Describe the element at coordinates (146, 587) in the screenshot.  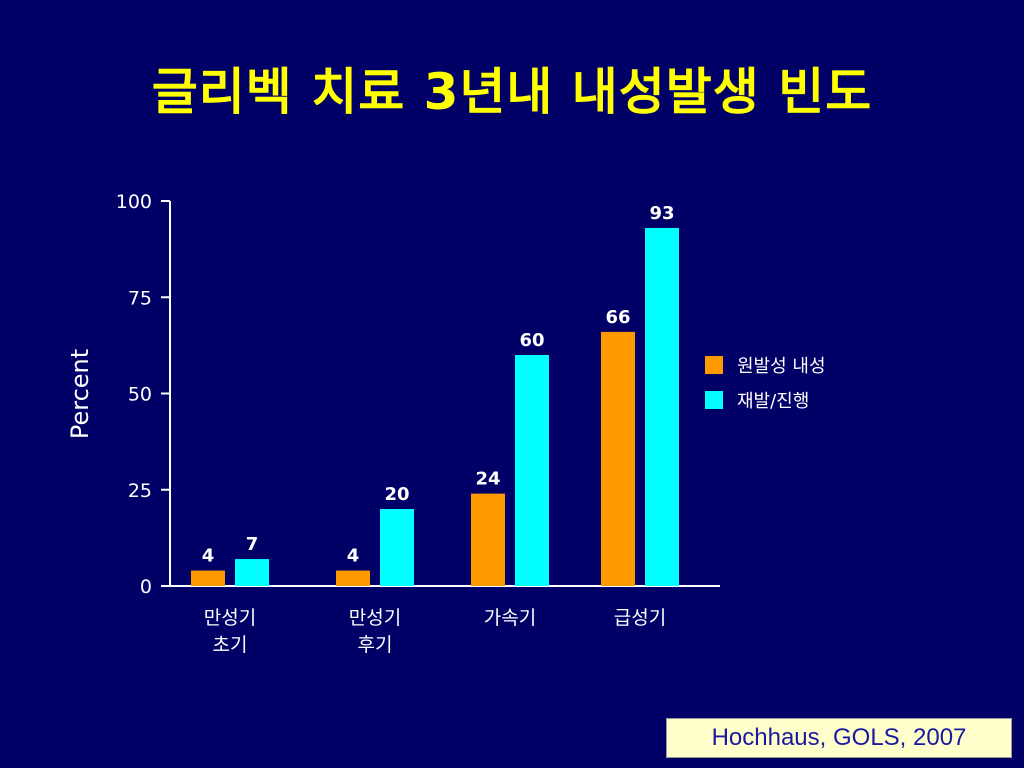
I see `y-tick-label: 0` at that location.